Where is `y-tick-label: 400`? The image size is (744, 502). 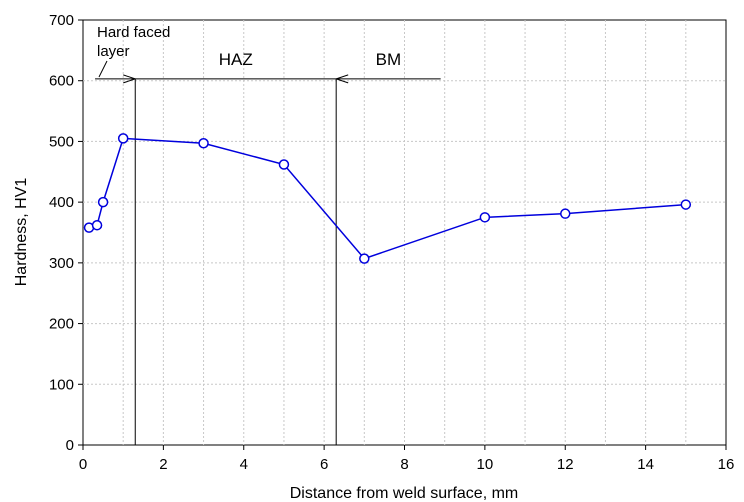 y-tick-label: 400 is located at coordinates (61, 202).